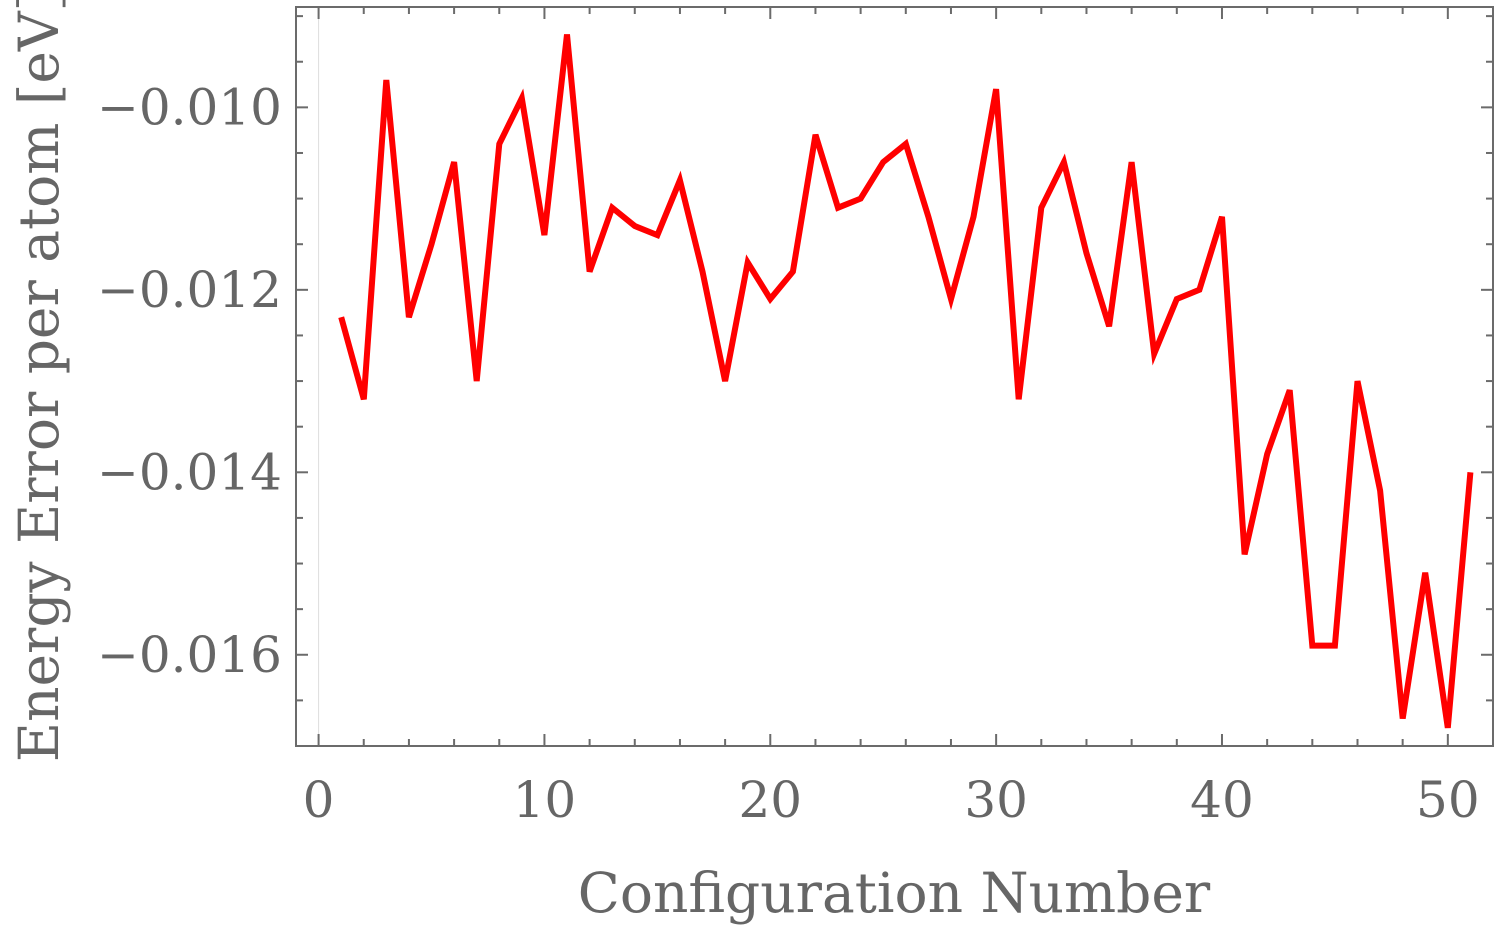 This screenshot has height=933, width=1500. Describe the element at coordinates (770, 800) in the screenshot. I see `x-tick-label: 20` at that location.